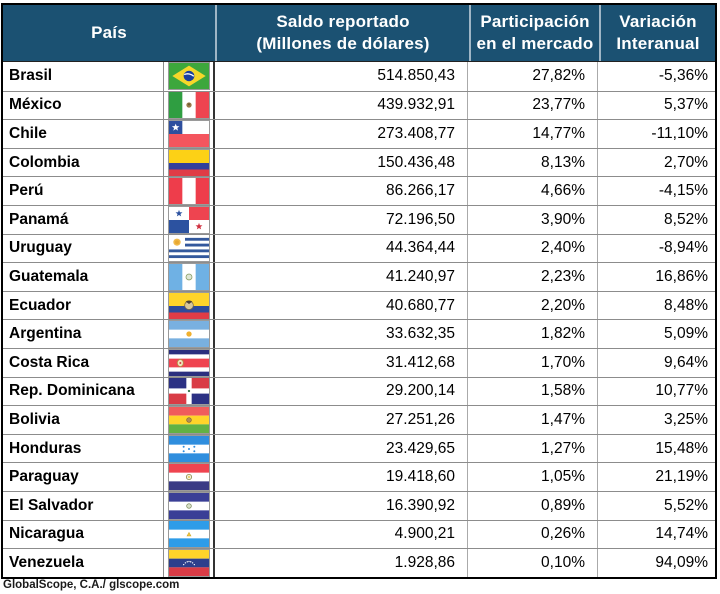 The width and height of the screenshot is (720, 594). What do you see at coordinates (83, 477) in the screenshot?
I see `country-name: Paraguay` at bounding box center [83, 477].